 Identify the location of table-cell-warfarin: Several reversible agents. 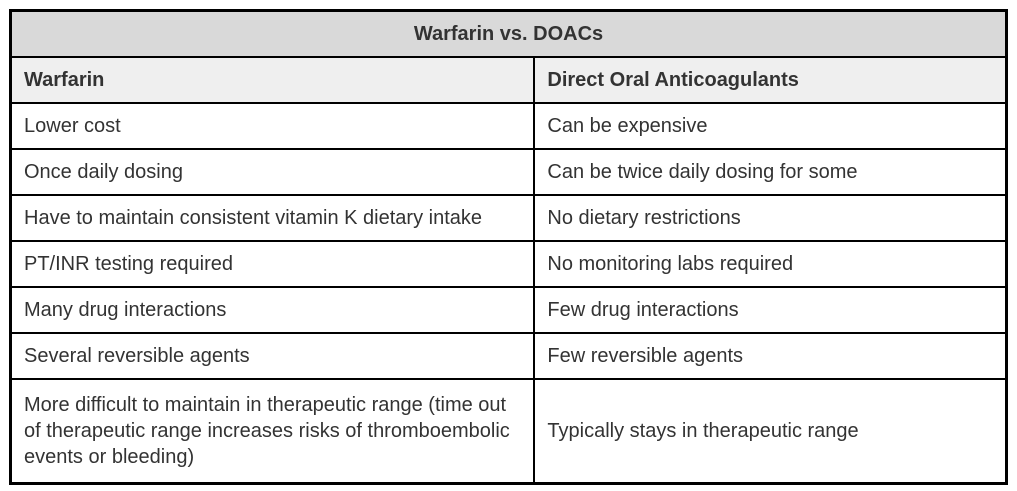
(272, 356).